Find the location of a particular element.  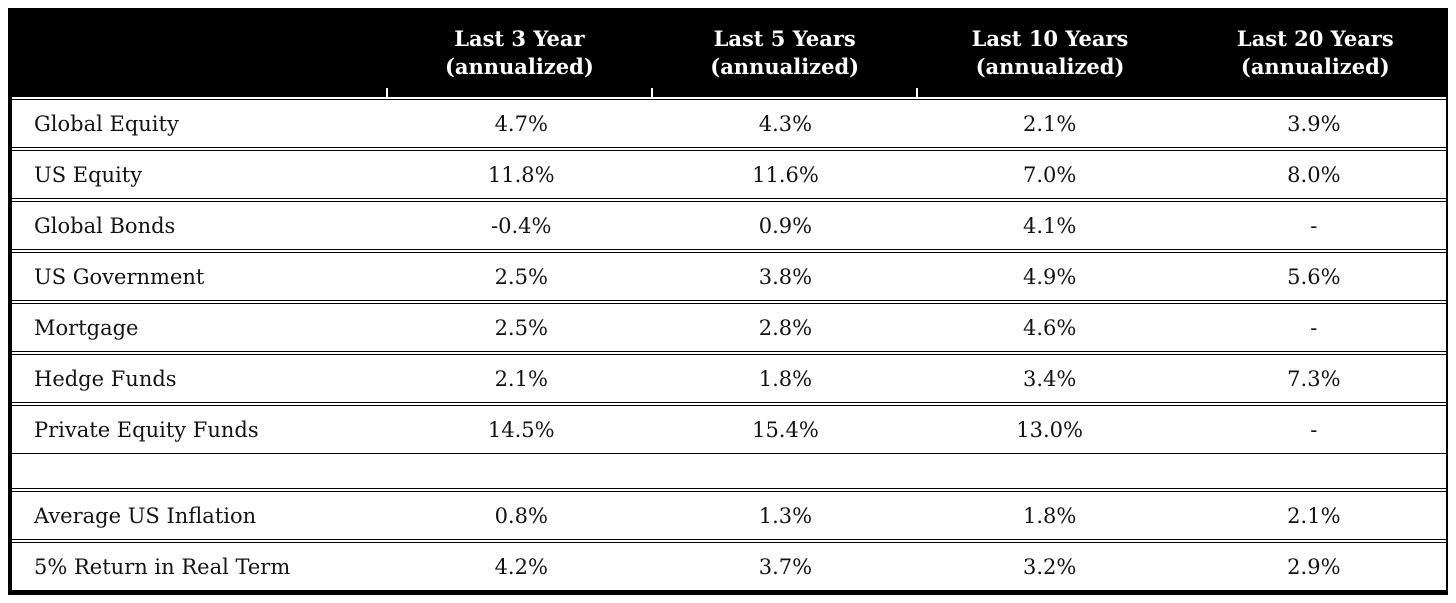

column-header-label: Last 5 Years (annualized) is located at coordinates (785, 52).